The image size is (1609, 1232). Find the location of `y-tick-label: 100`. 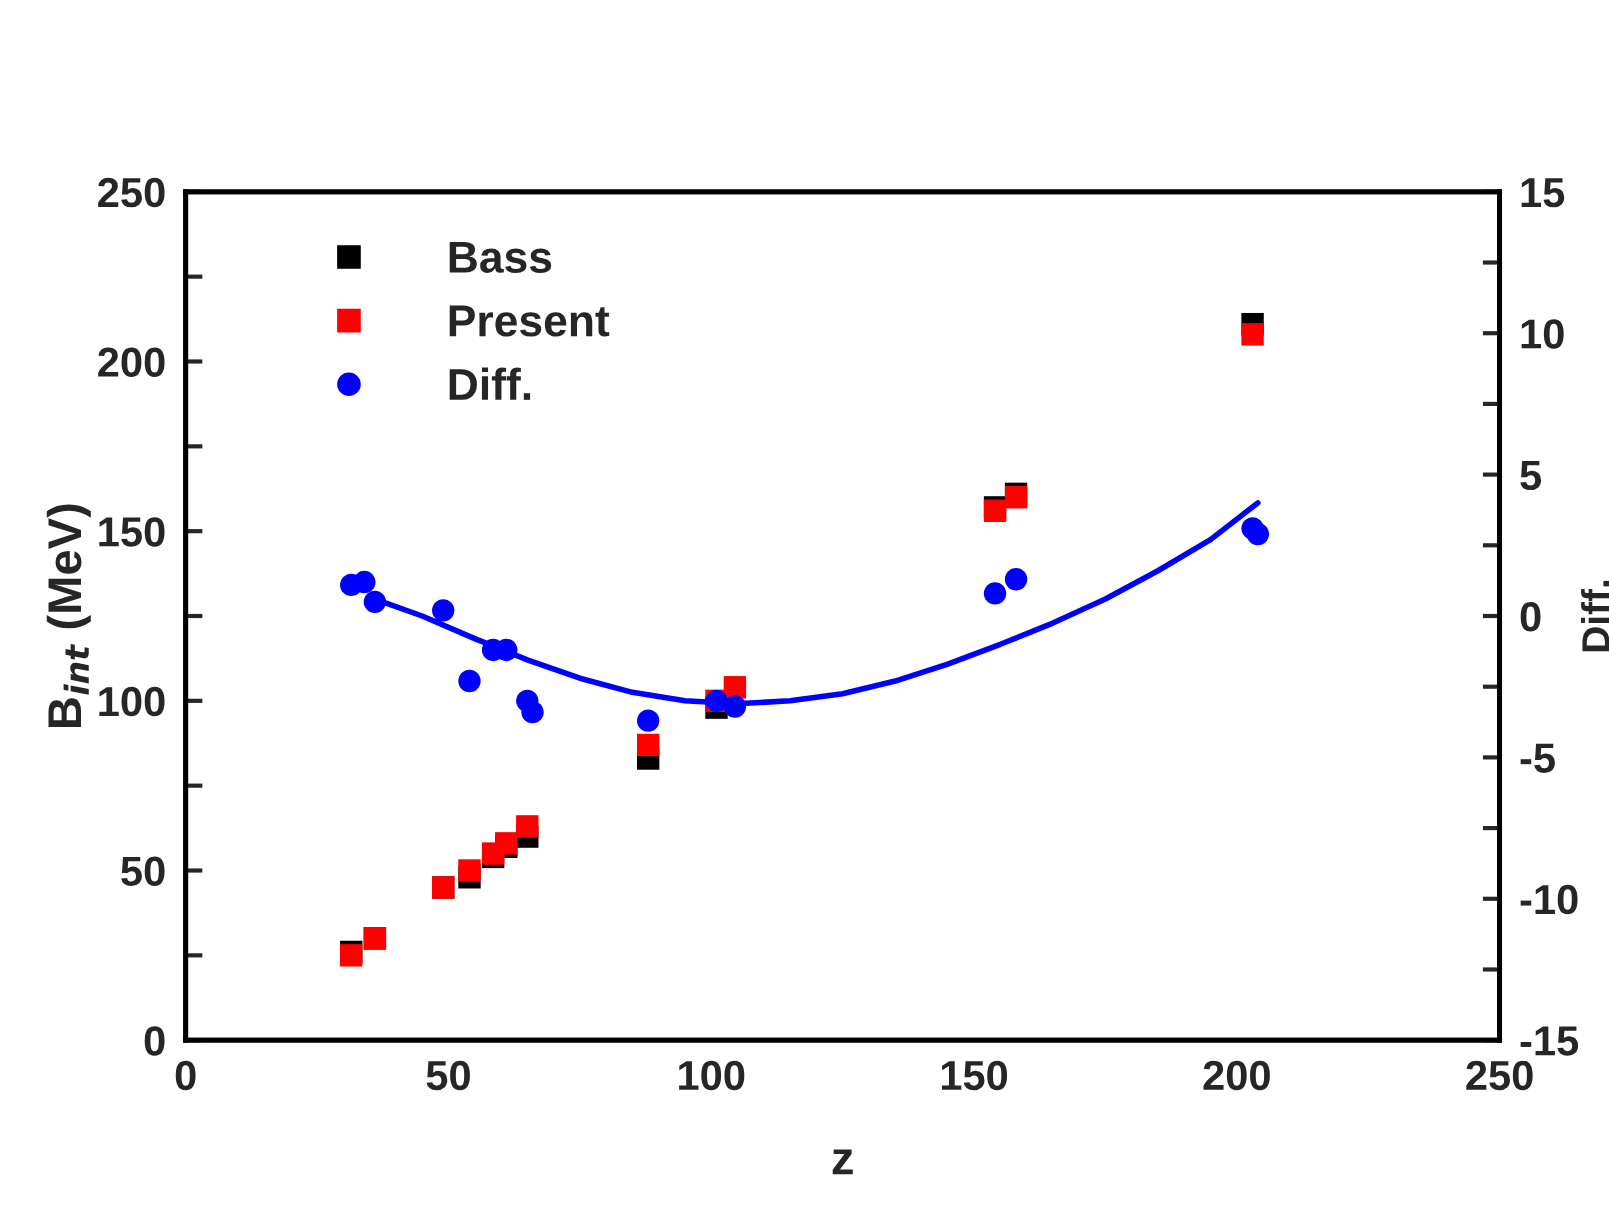

y-tick-label: 100 is located at coordinates (132, 701).